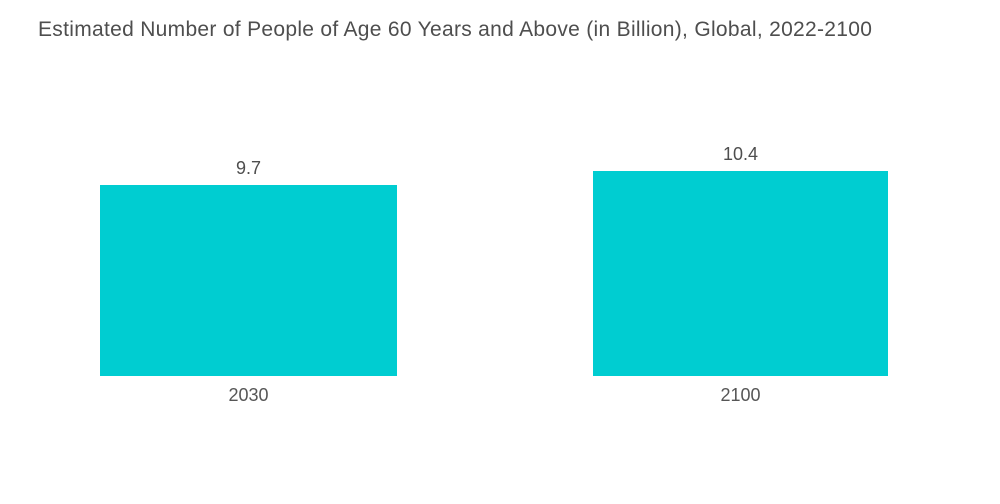 The width and height of the screenshot is (1000, 504). I want to click on category-label-2030: 2030, so click(248, 395).